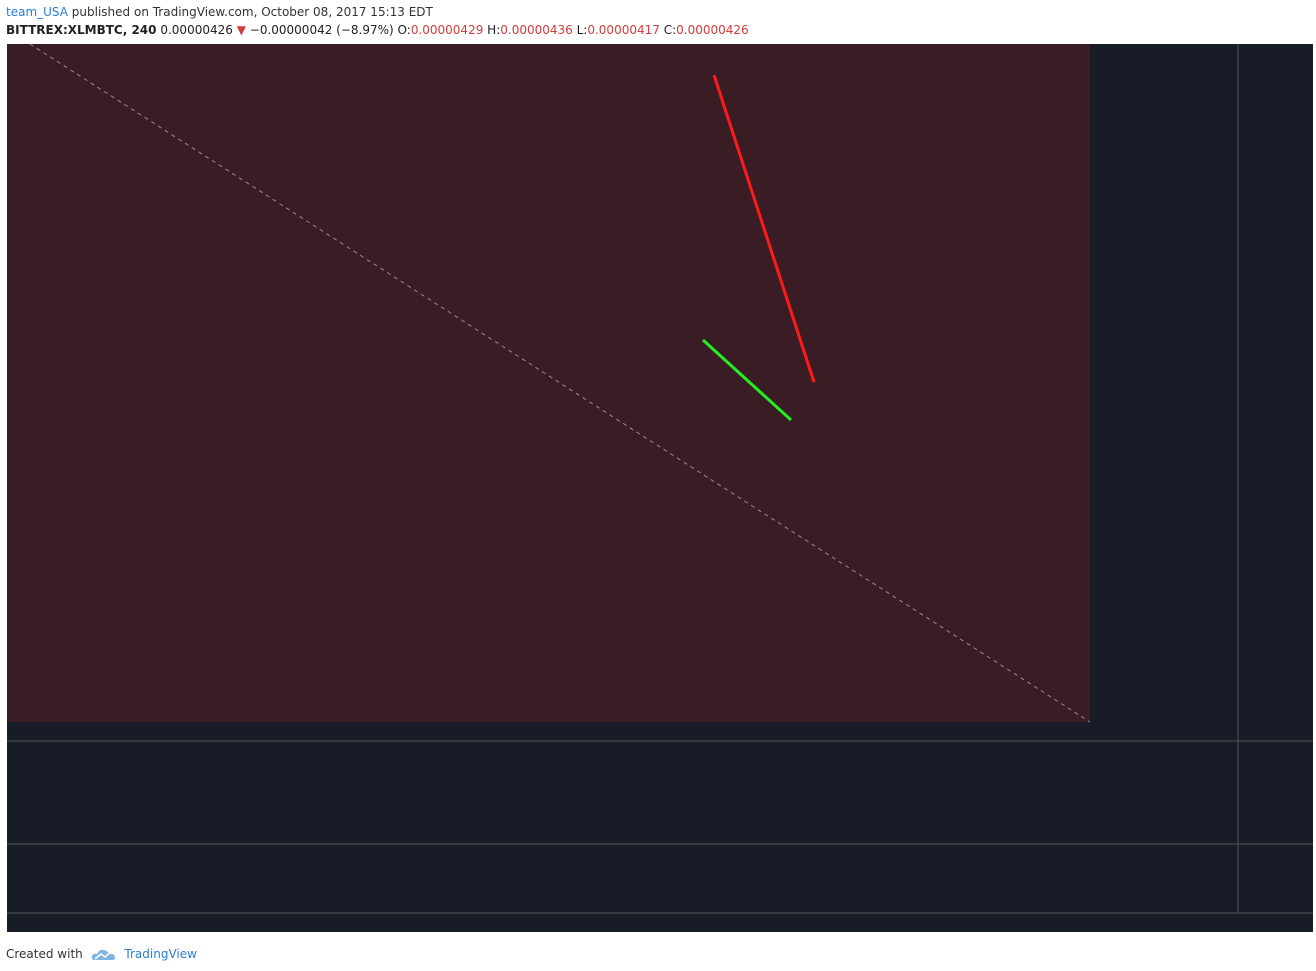 This screenshot has width=1316, height=971. What do you see at coordinates (81, 30) in the screenshot?
I see `symbol: BITTREX:XLMBTC, 240` at bounding box center [81, 30].